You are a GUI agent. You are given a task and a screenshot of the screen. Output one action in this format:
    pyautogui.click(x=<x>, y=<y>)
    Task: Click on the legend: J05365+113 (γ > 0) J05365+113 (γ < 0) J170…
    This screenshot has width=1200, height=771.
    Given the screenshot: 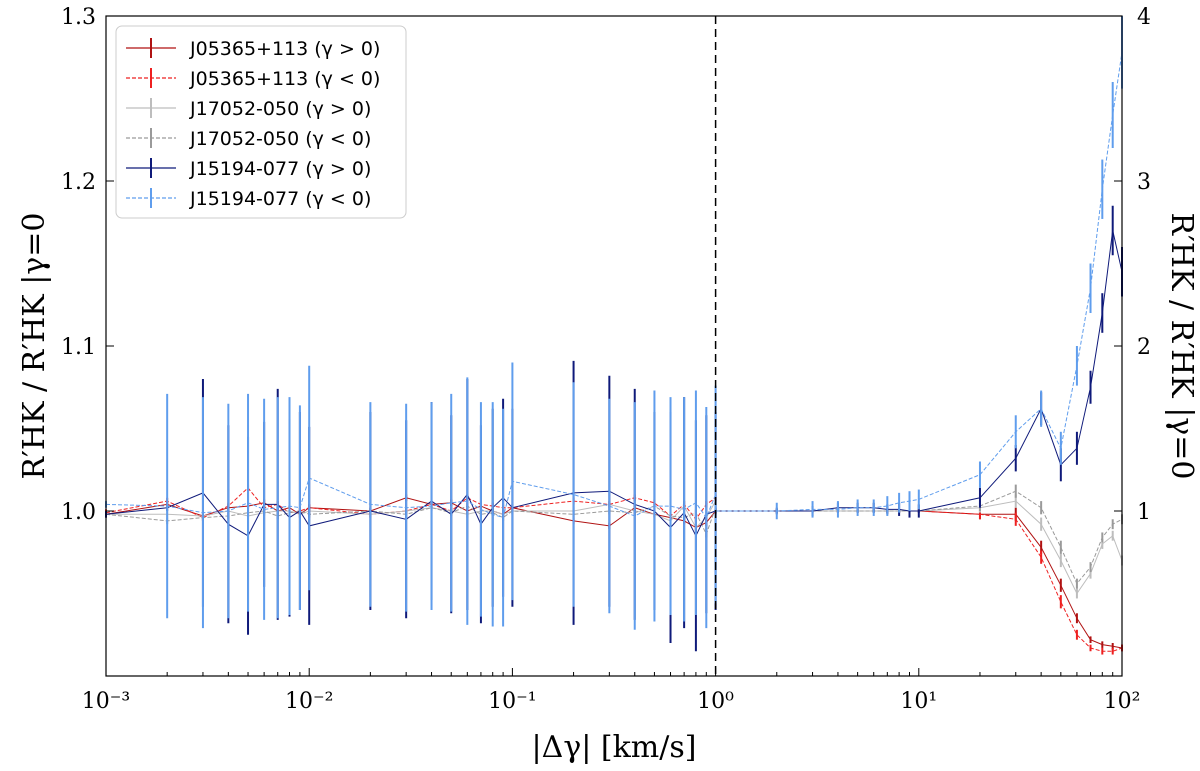 What is the action you would take?
    pyautogui.click(x=261, y=122)
    